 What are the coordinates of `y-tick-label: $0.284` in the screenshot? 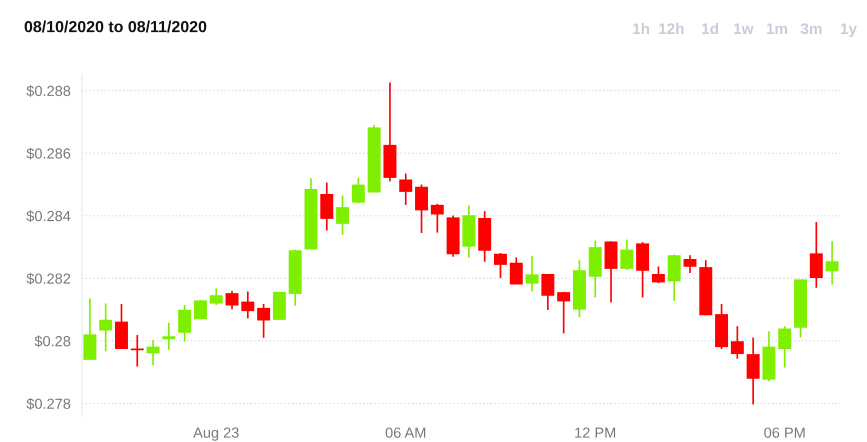 It's located at (48, 216).